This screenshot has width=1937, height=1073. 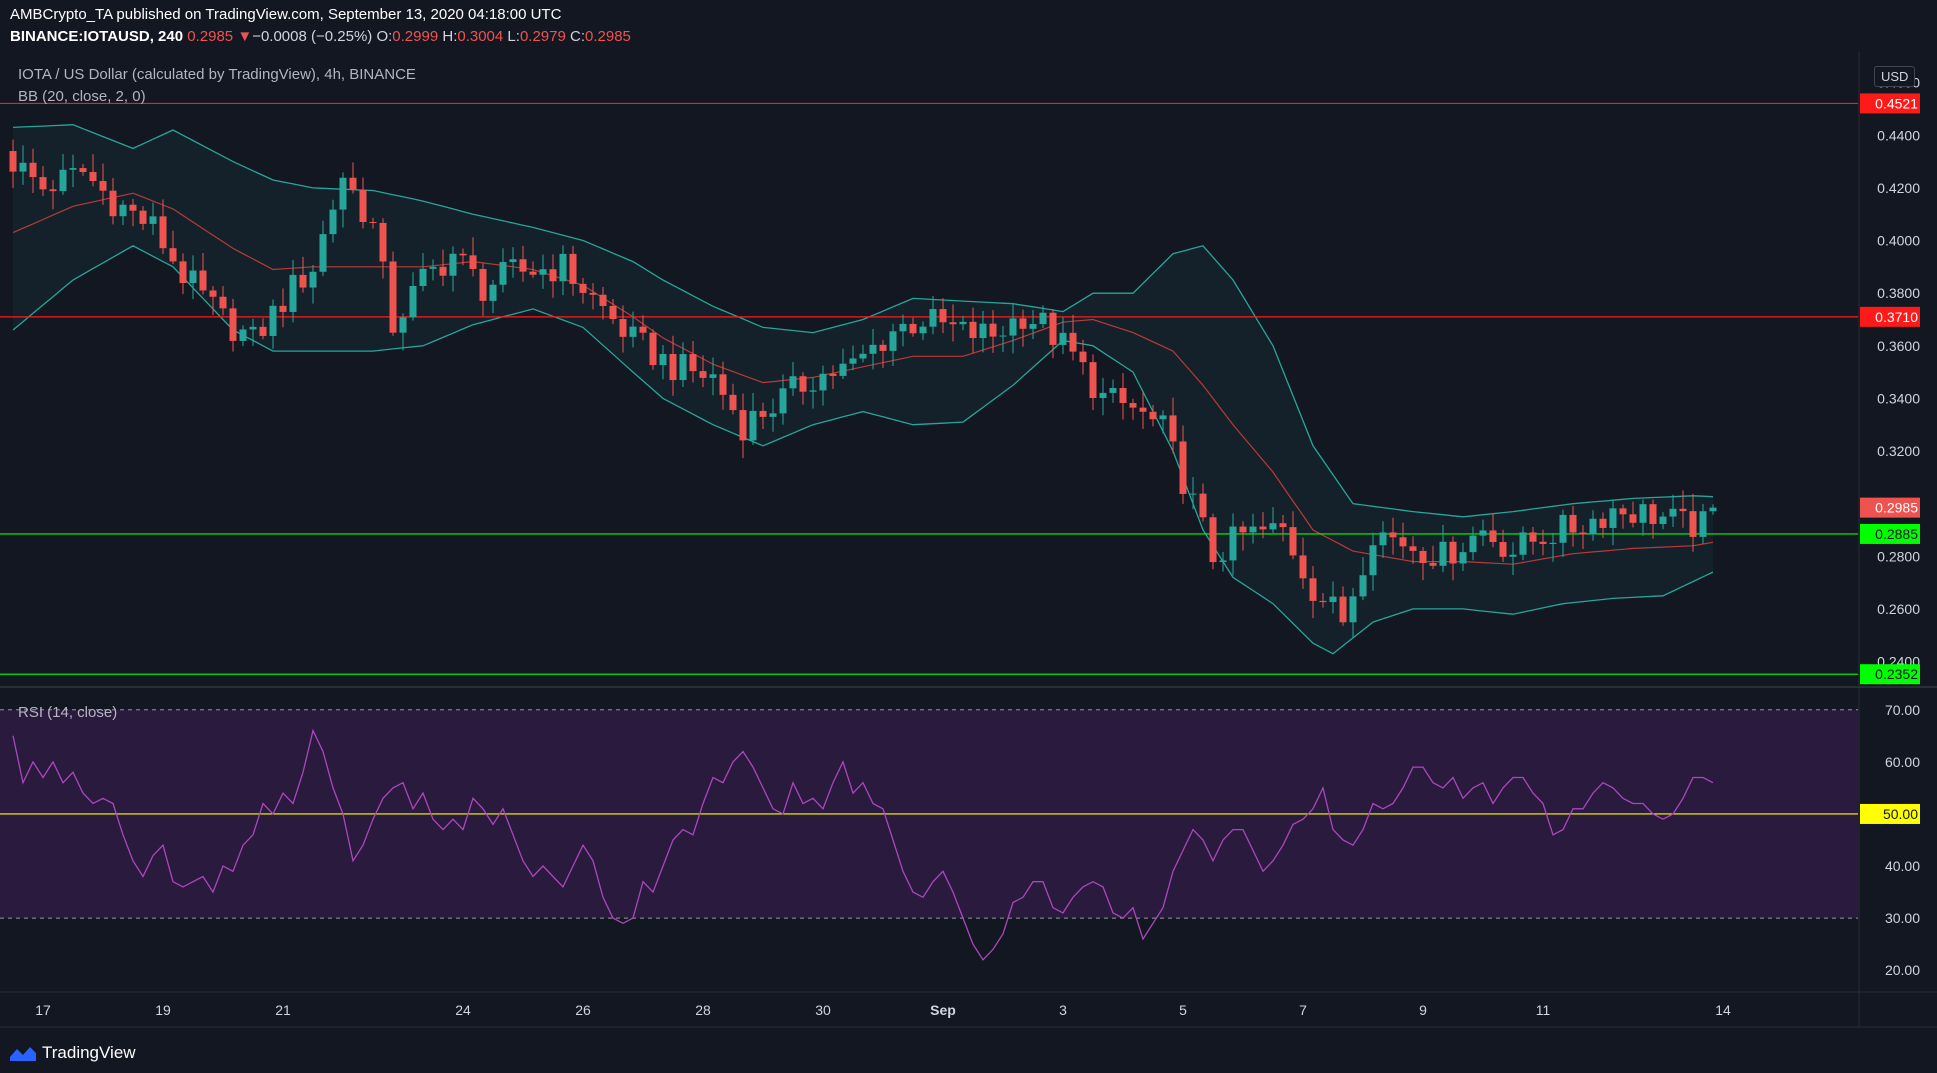 What do you see at coordinates (1895, 76) in the screenshot?
I see `currency-button: USD` at bounding box center [1895, 76].